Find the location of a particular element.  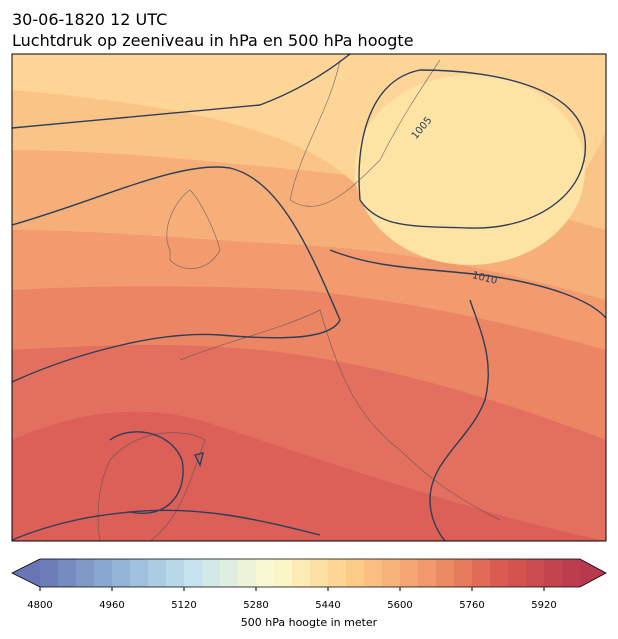

date-title: 30-06-1820 12 UTC is located at coordinates (89, 19).